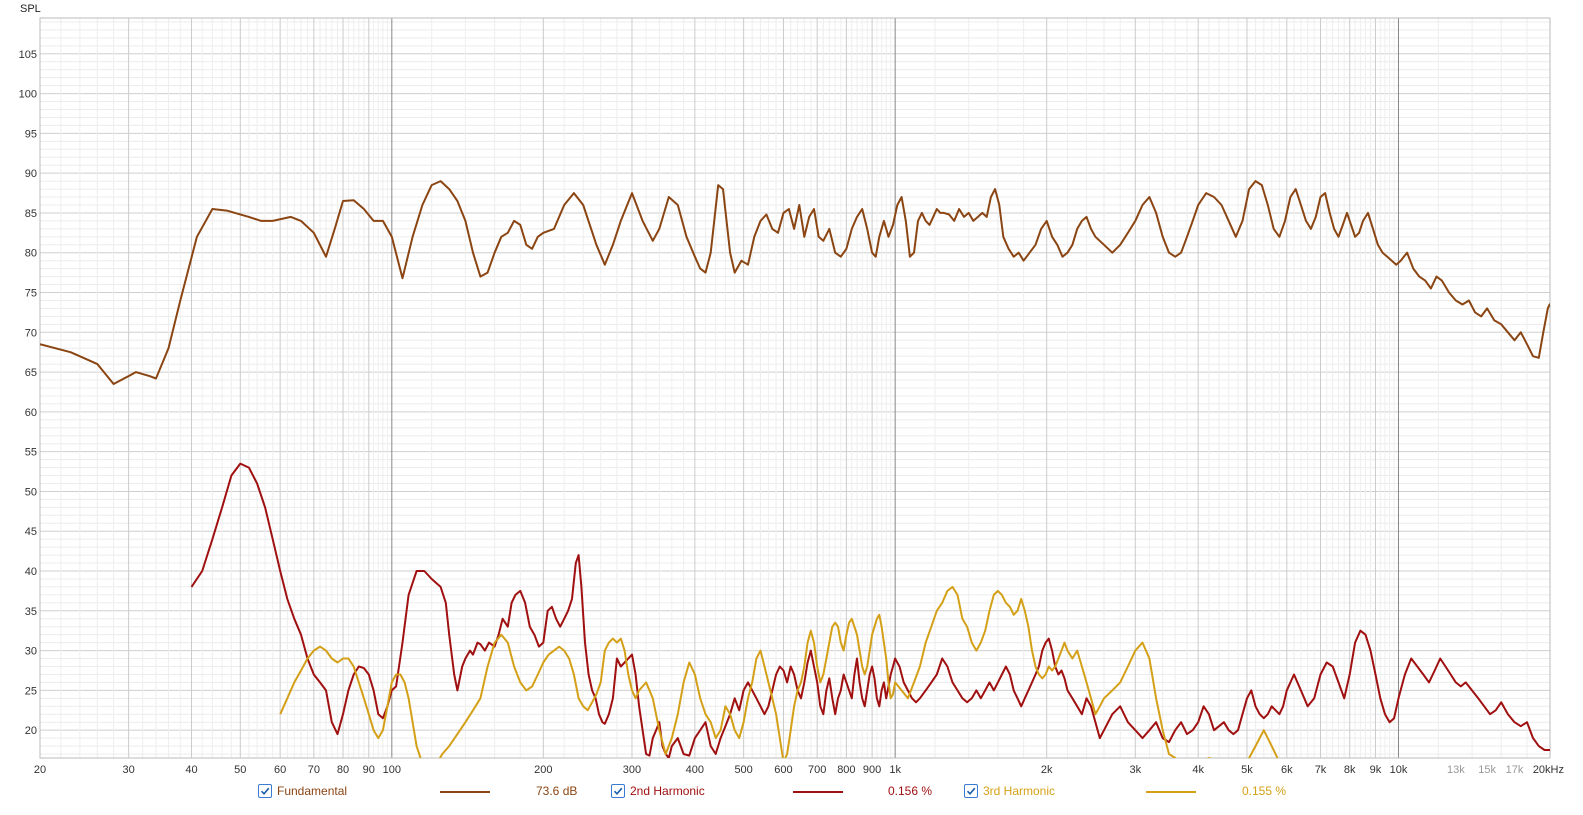  What do you see at coordinates (1135, 770) in the screenshot?
I see `x-tick-label: 3k` at bounding box center [1135, 770].